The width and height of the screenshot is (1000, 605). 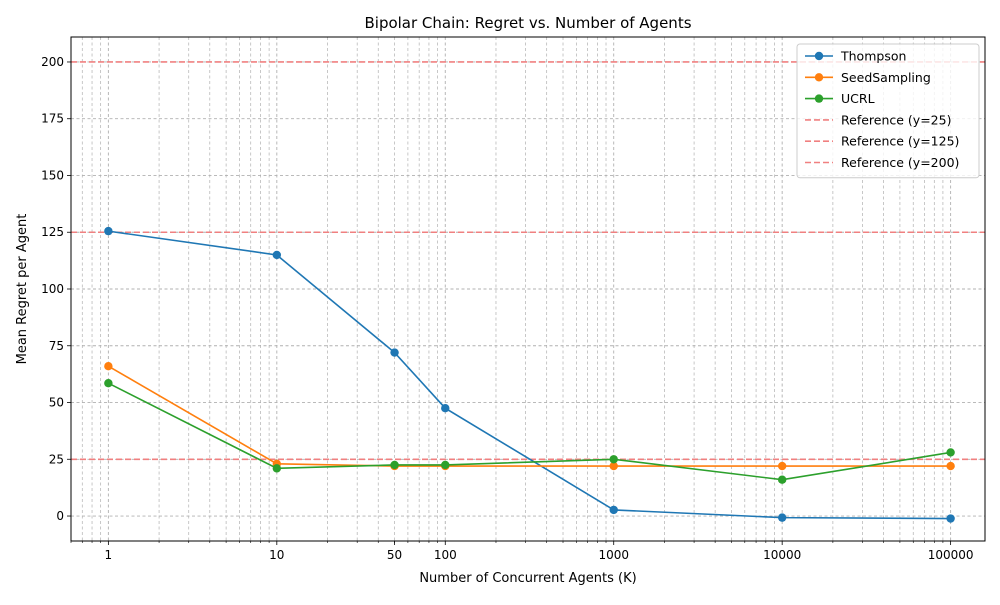 What do you see at coordinates (52, 232) in the screenshot?
I see `y-tick-label: 125` at bounding box center [52, 232].